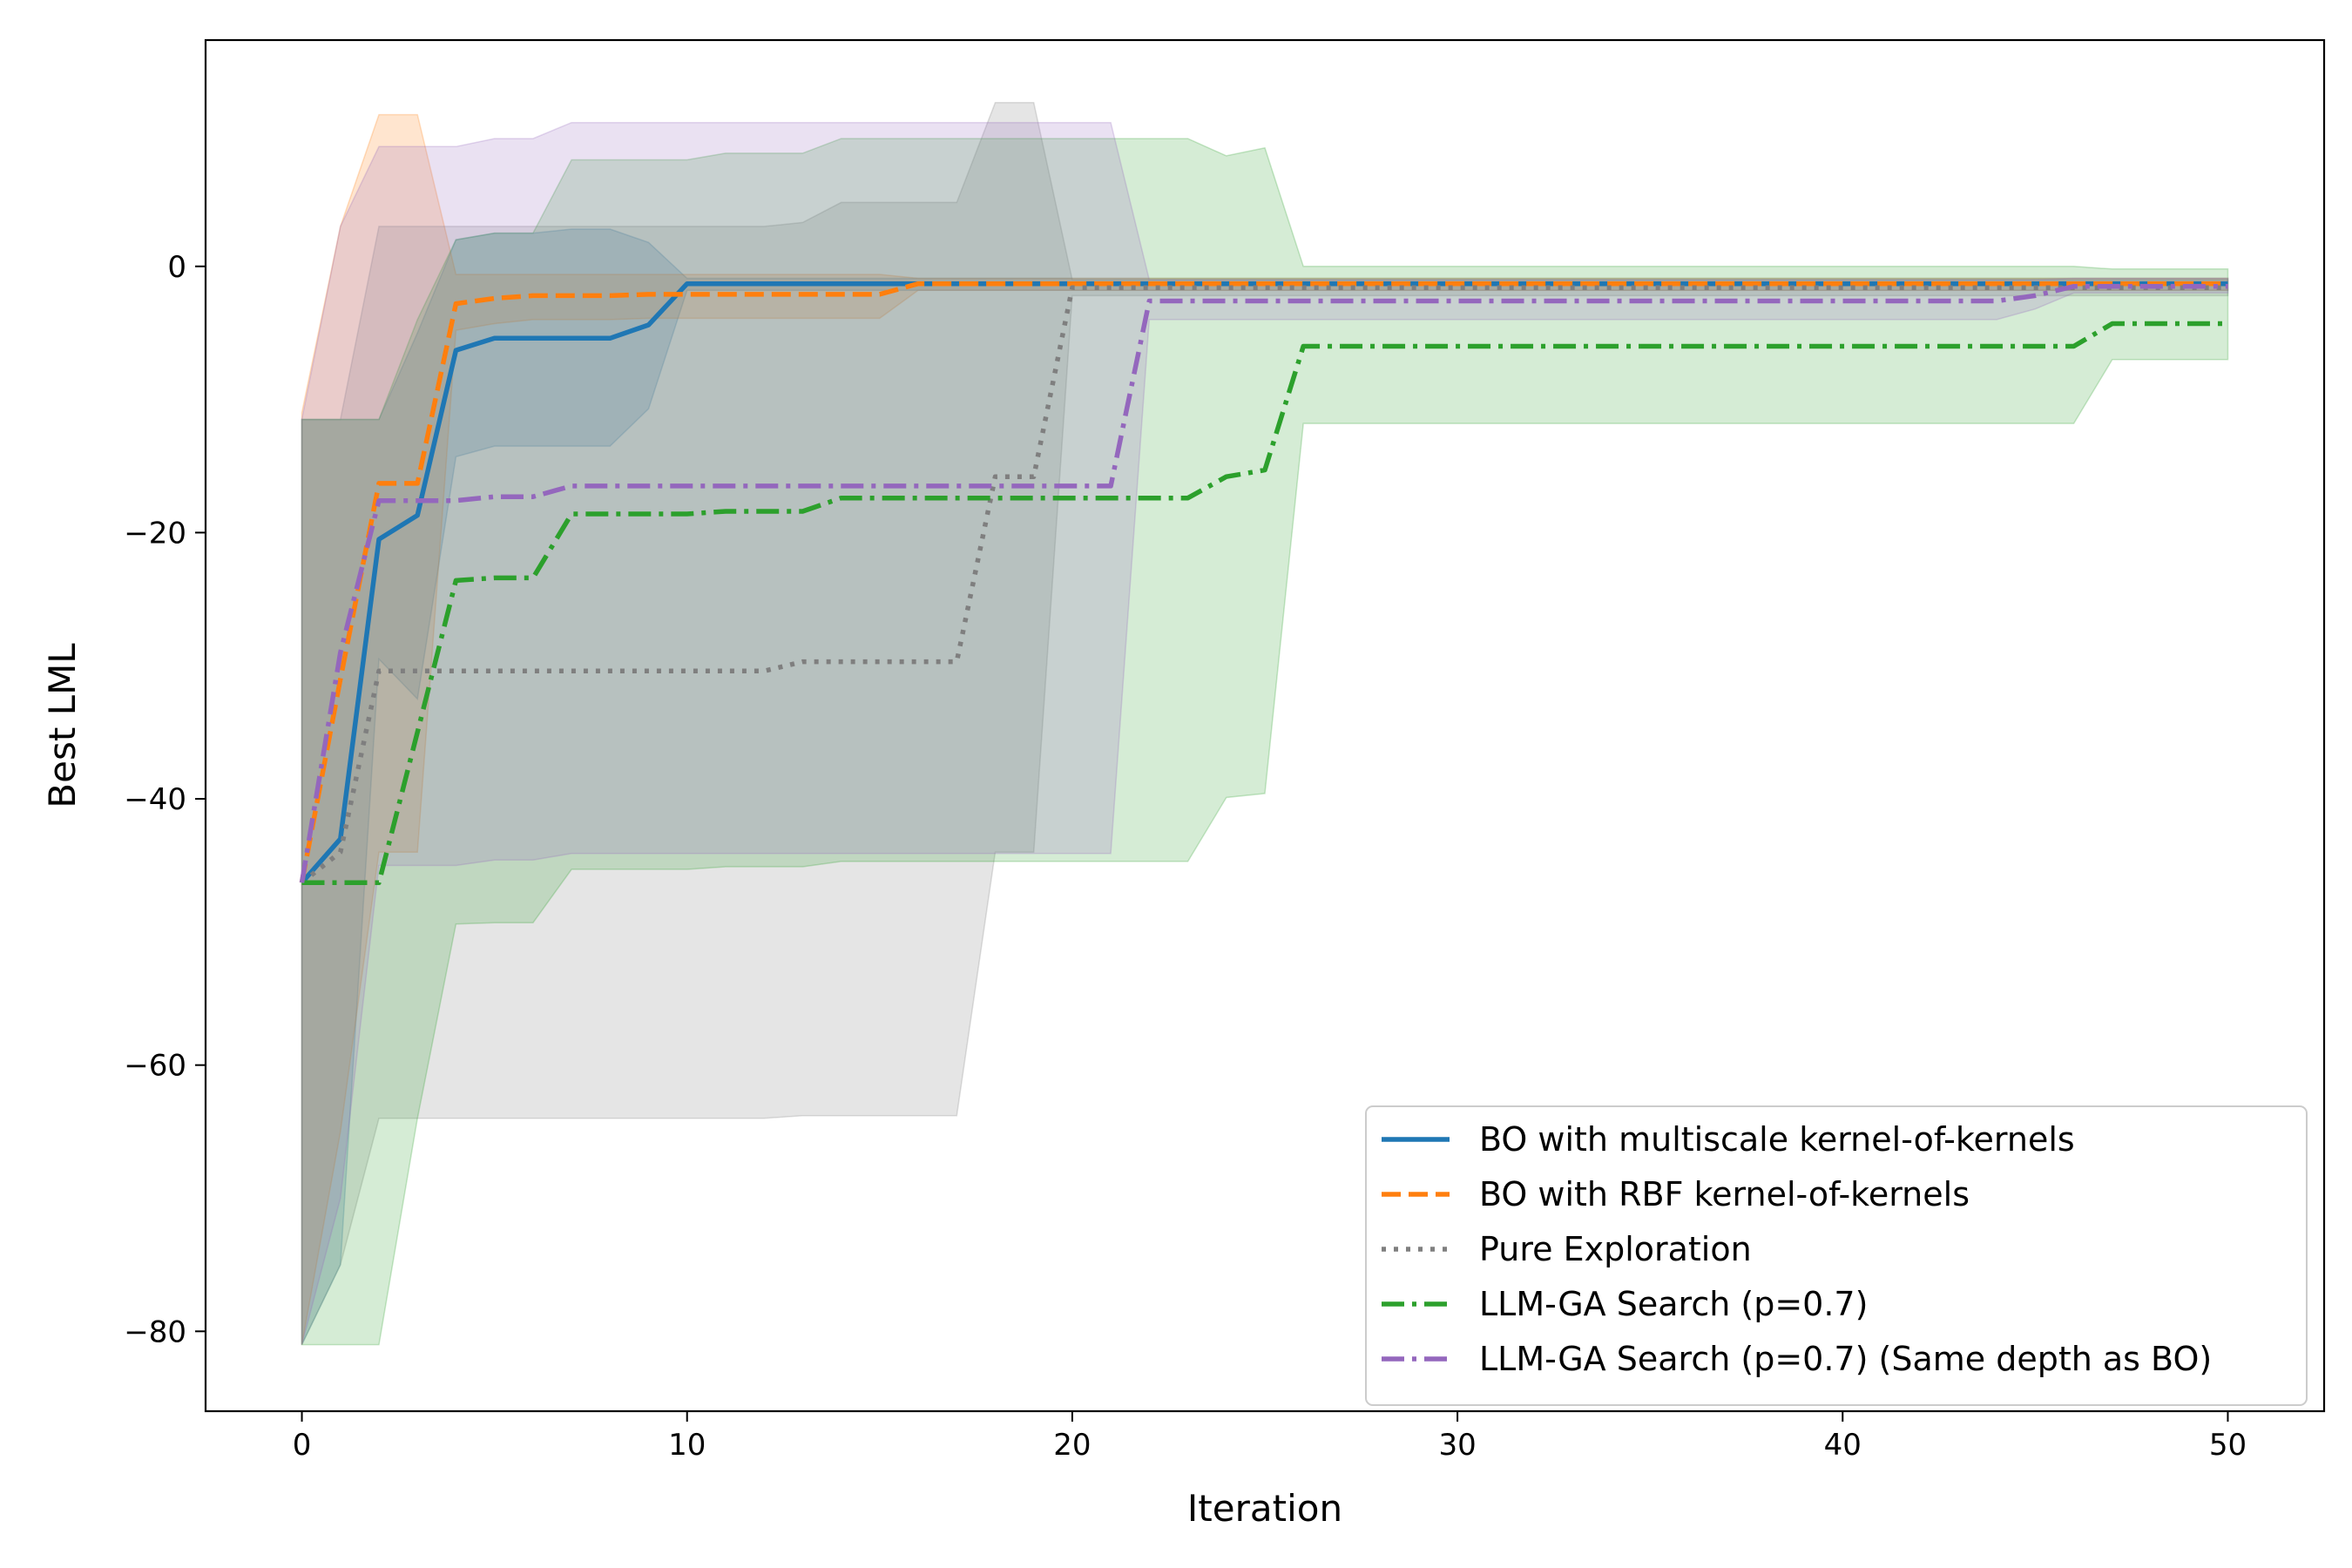 The height and width of the screenshot is (1568, 2352). I want to click on legend-label-2: Pure Exploration, so click(1615, 1249).